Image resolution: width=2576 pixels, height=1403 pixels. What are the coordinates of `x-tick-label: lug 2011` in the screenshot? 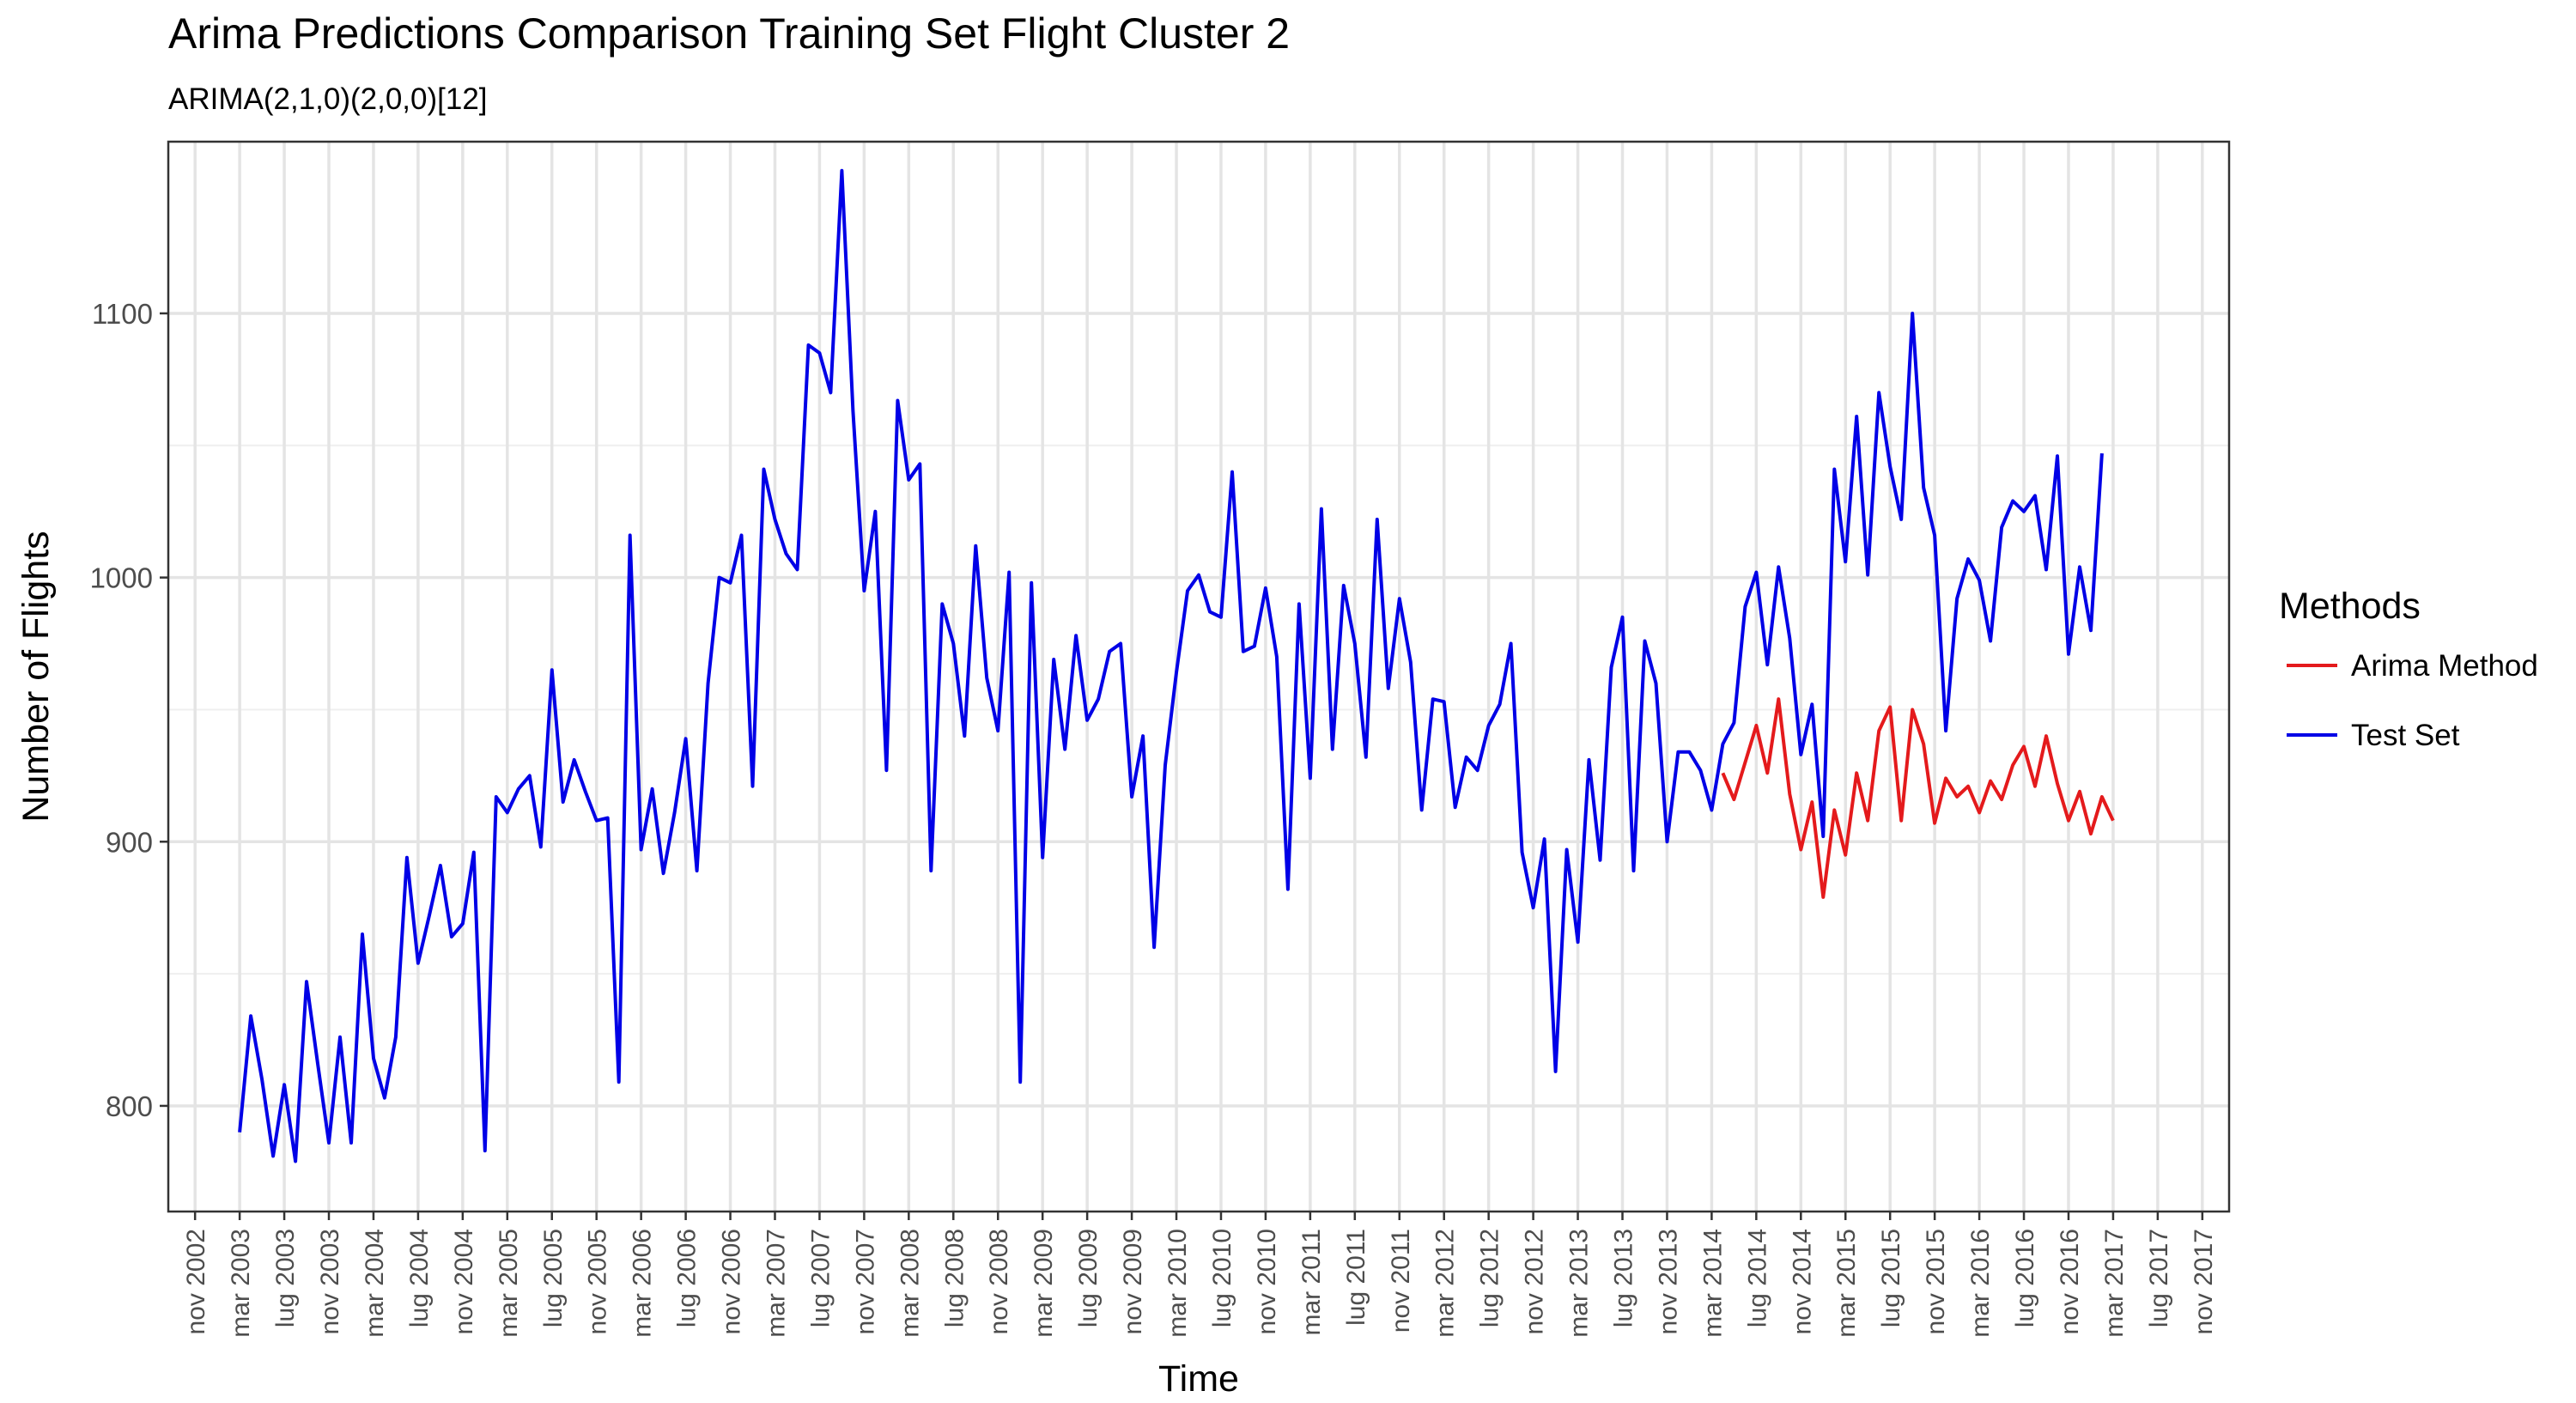 It's located at (1356, 1277).